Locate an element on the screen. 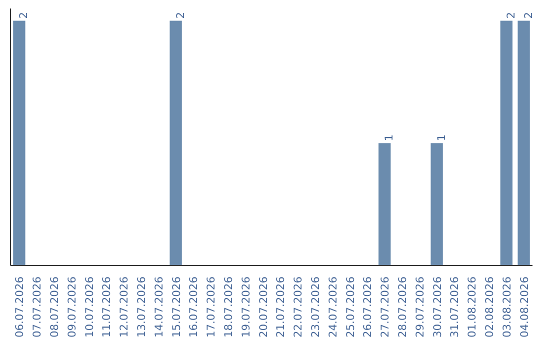 The width and height of the screenshot is (540, 340). x-tick-label: 03.08.2026 is located at coordinates (507, 307).